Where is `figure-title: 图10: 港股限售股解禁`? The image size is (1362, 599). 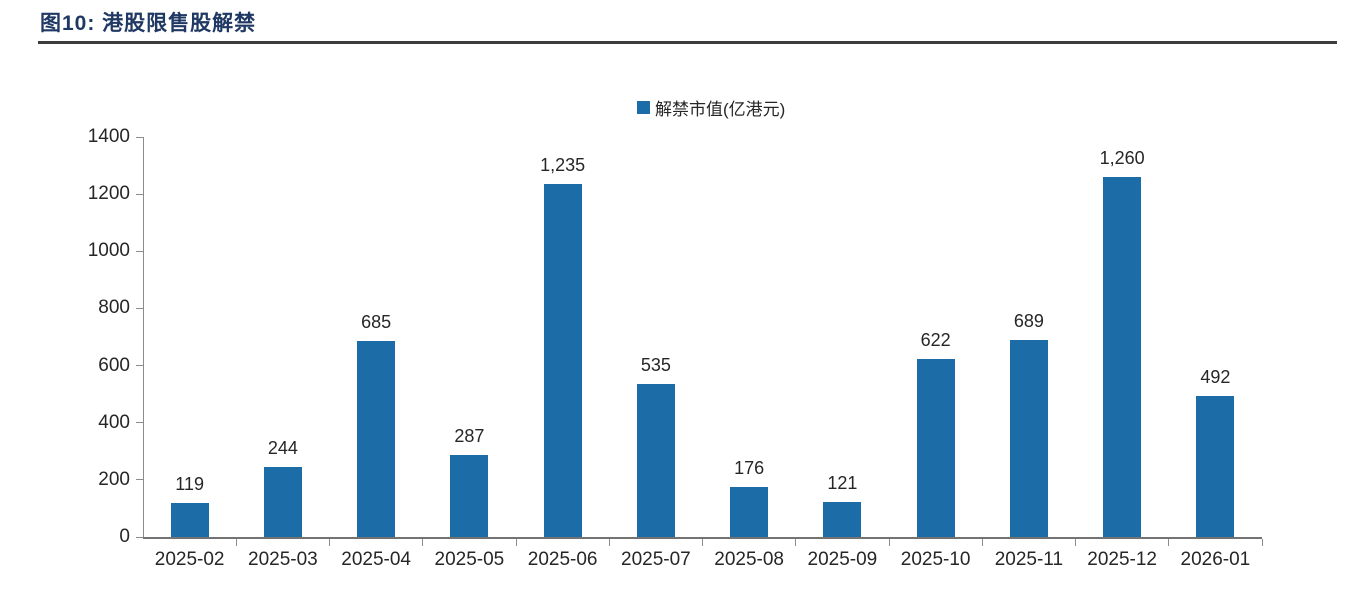
figure-title: 图10: 港股限售股解禁 is located at coordinates (148, 23).